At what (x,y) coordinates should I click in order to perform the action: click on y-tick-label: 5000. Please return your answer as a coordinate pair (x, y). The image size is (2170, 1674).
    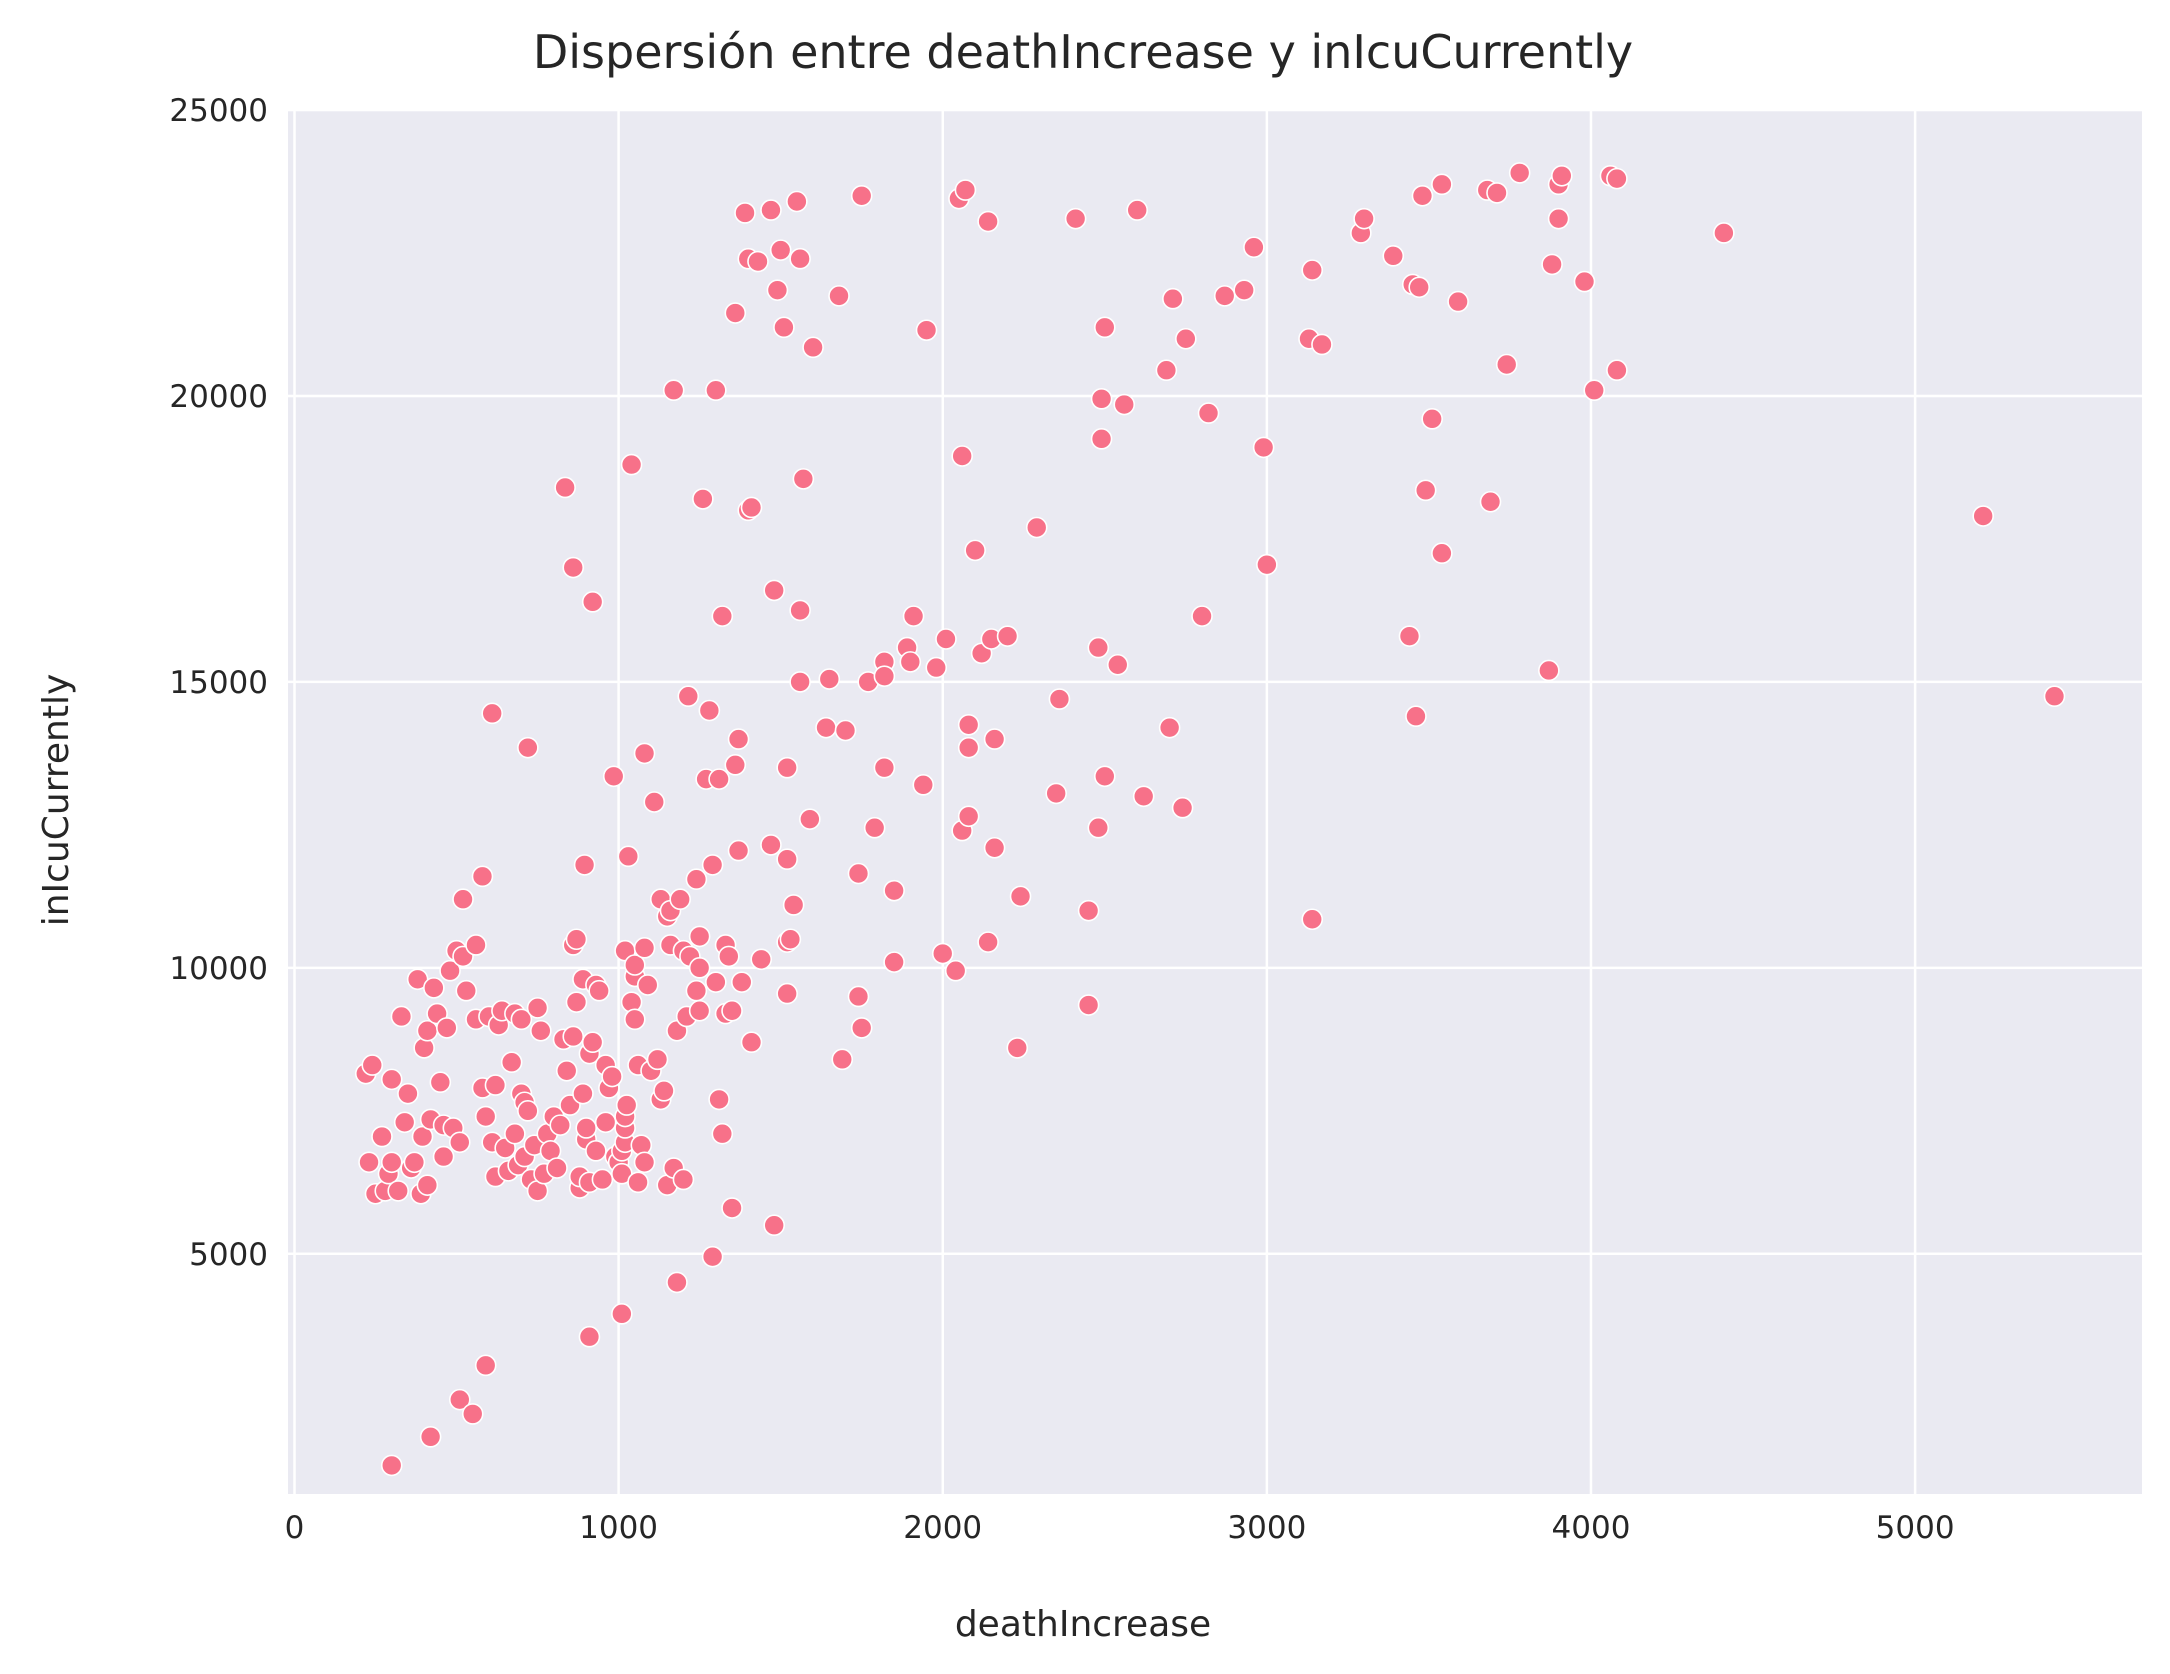
    Looking at the image, I should click on (228, 1255).